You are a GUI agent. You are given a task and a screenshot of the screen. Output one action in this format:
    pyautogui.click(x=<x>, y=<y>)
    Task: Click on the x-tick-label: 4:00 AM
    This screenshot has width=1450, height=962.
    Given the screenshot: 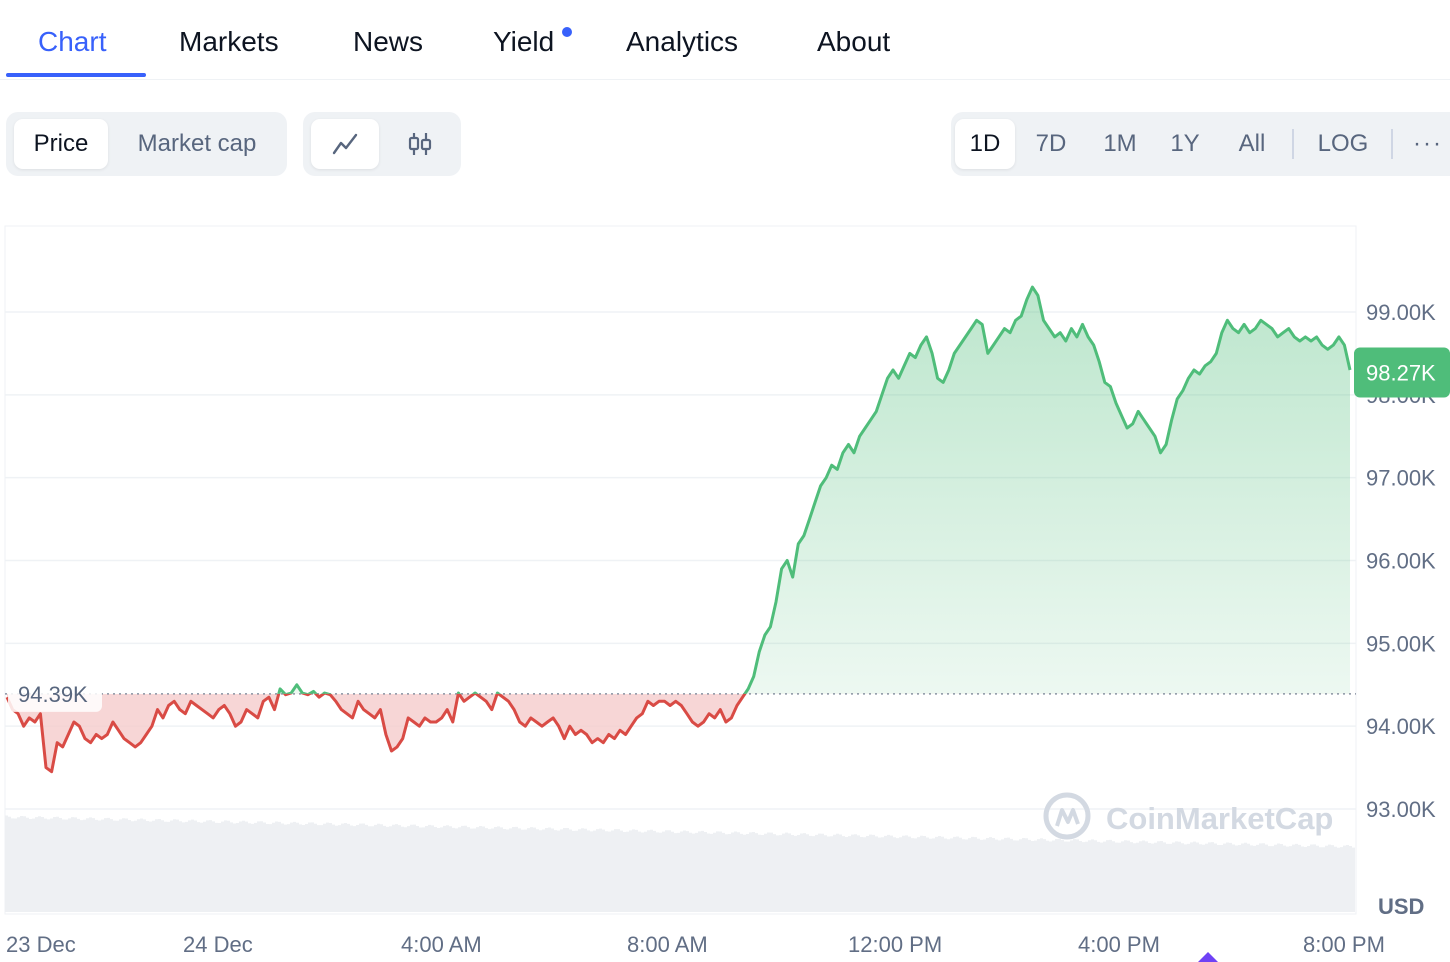 What is the action you would take?
    pyautogui.click(x=441, y=944)
    